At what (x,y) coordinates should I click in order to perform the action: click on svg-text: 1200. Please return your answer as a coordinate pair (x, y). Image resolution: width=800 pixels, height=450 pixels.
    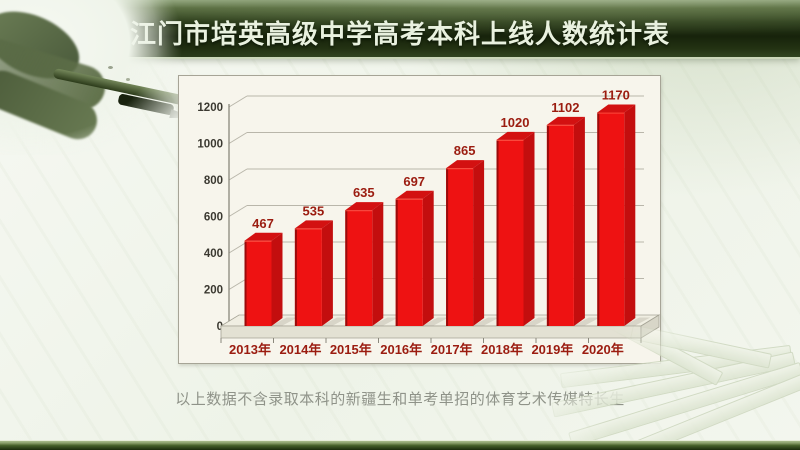
    Looking at the image, I should click on (210, 108).